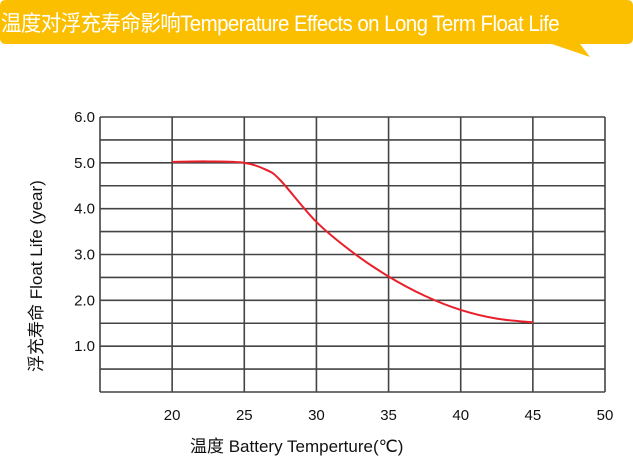 This screenshot has width=633, height=472. Describe the element at coordinates (36, 276) in the screenshot. I see `y-axis-label: 浮充寿命 Float Life (year)` at that location.